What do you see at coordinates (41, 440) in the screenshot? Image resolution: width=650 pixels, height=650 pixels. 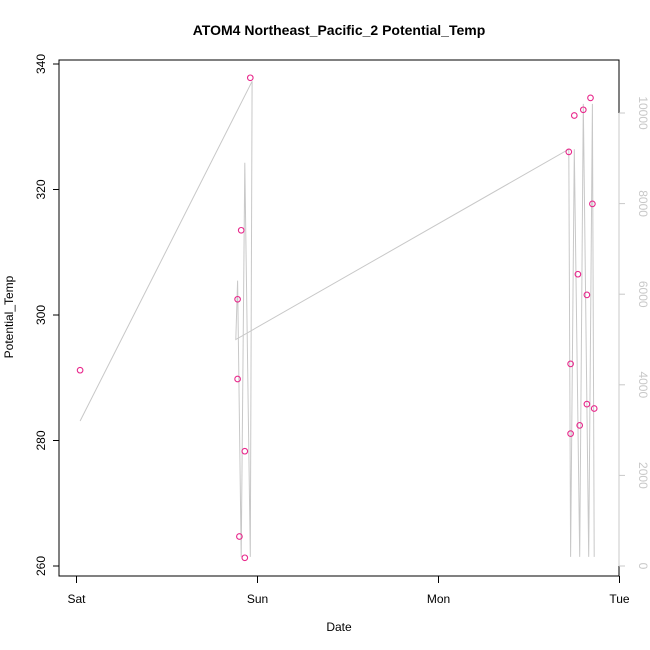 I see `y-tick-label-280: 280` at bounding box center [41, 440].